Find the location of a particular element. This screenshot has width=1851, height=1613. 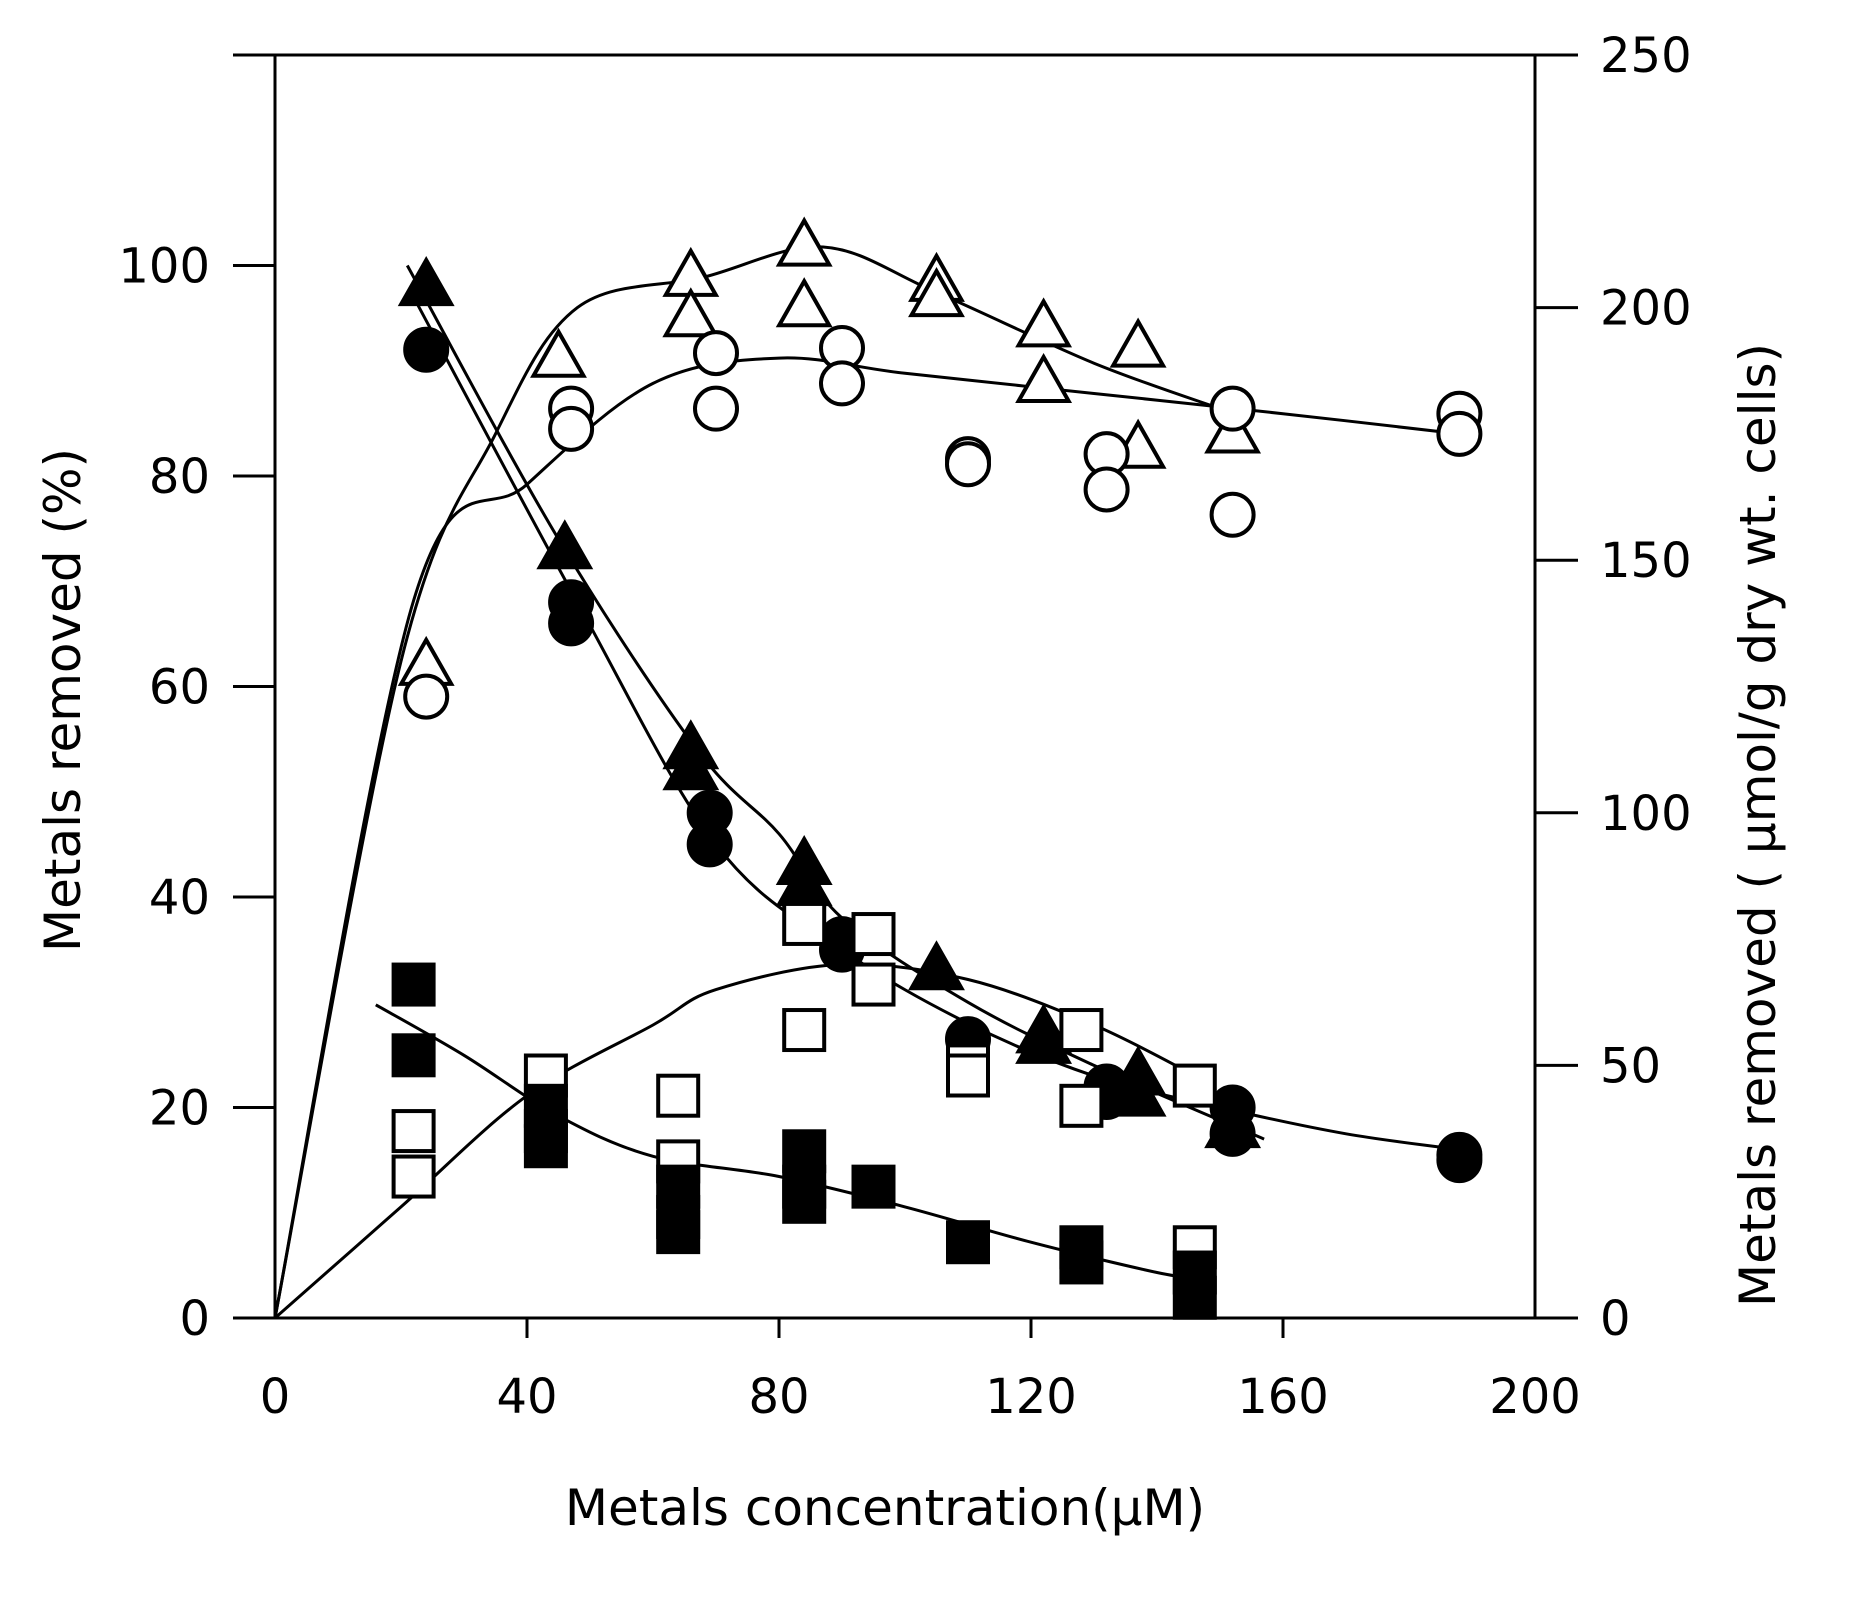

y-left-tick-label: 40 is located at coordinates (179, 898).